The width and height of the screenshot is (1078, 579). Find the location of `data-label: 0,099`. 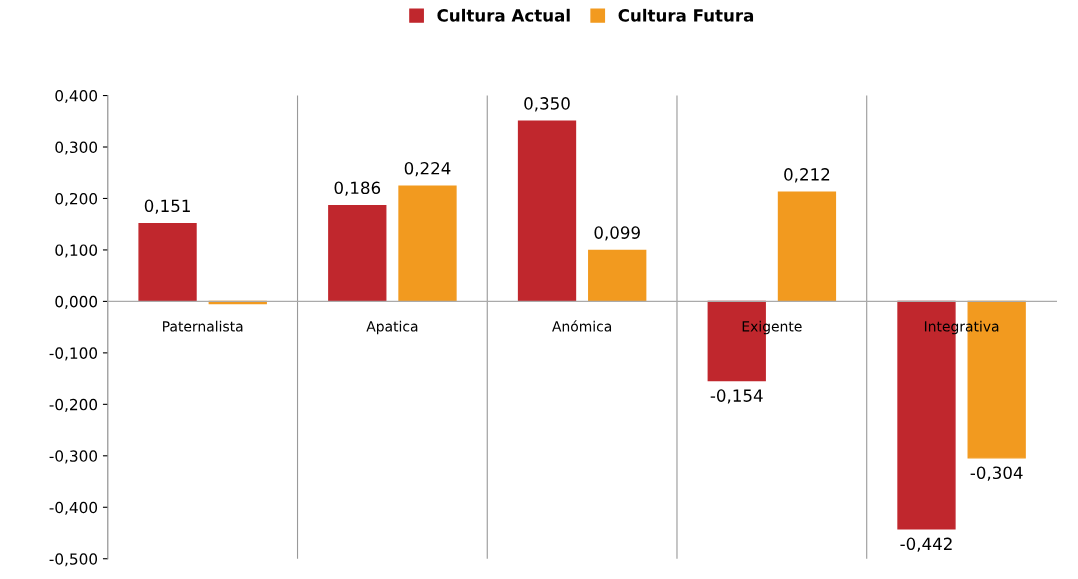

data-label: 0,099 is located at coordinates (617, 233).